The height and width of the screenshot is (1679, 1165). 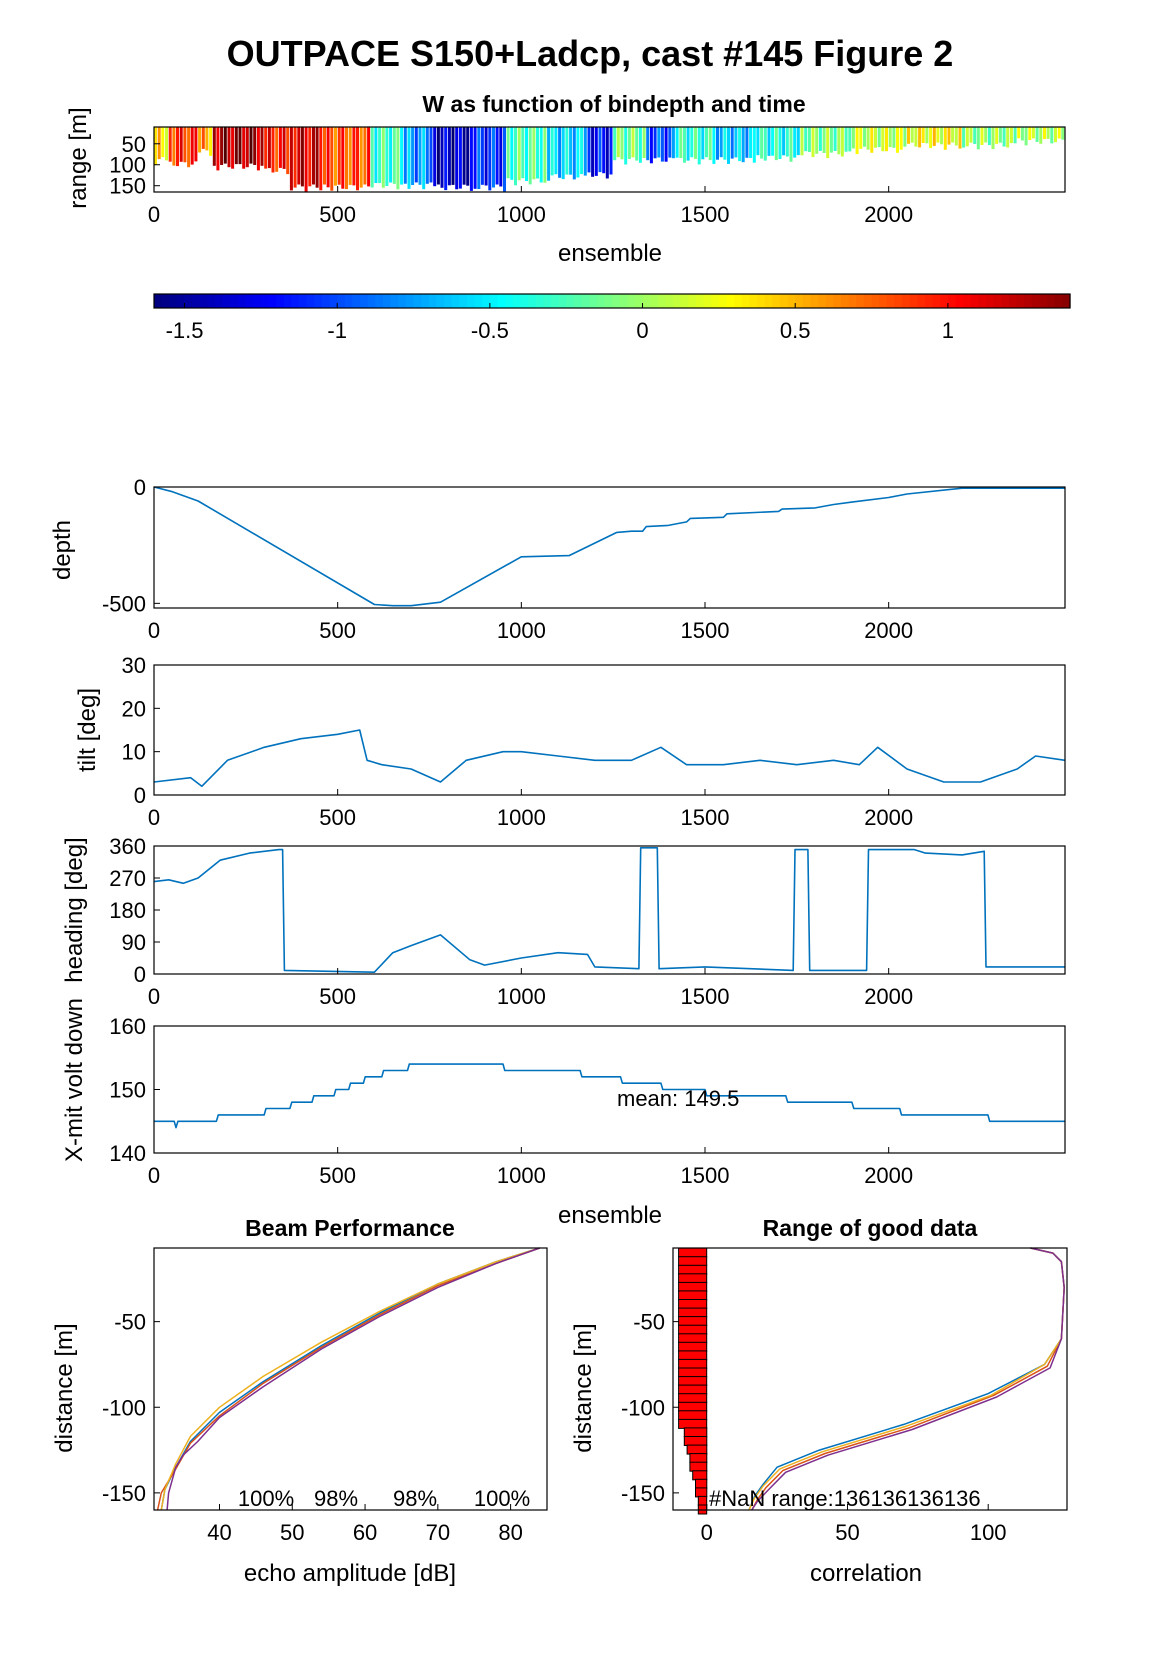 I want to click on tilt-axes-box, so click(x=609, y=730).